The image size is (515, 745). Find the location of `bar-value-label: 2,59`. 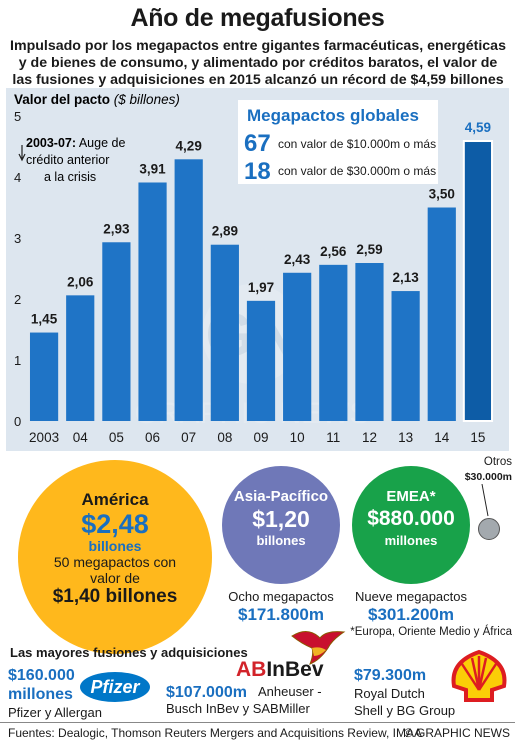

bar-value-label: 2,59 is located at coordinates (369, 249).